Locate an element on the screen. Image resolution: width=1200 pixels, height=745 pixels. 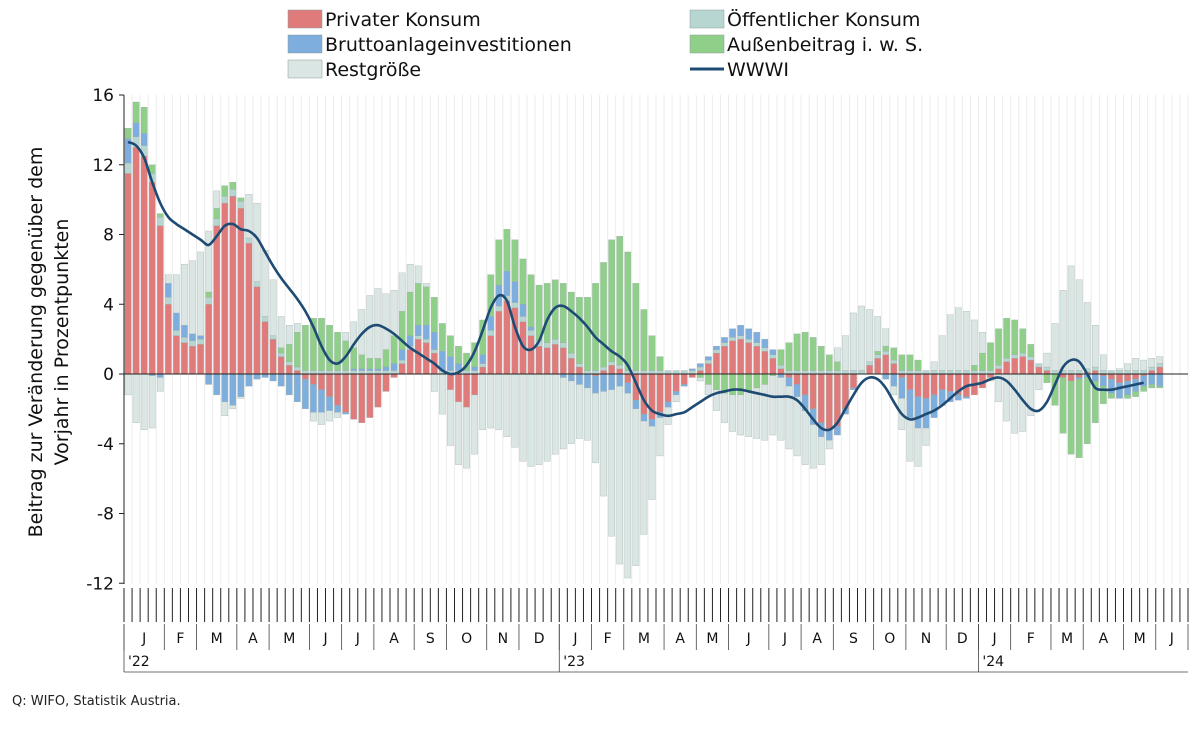
bar-segment-s4-w63 is located at coordinates (636, 487).